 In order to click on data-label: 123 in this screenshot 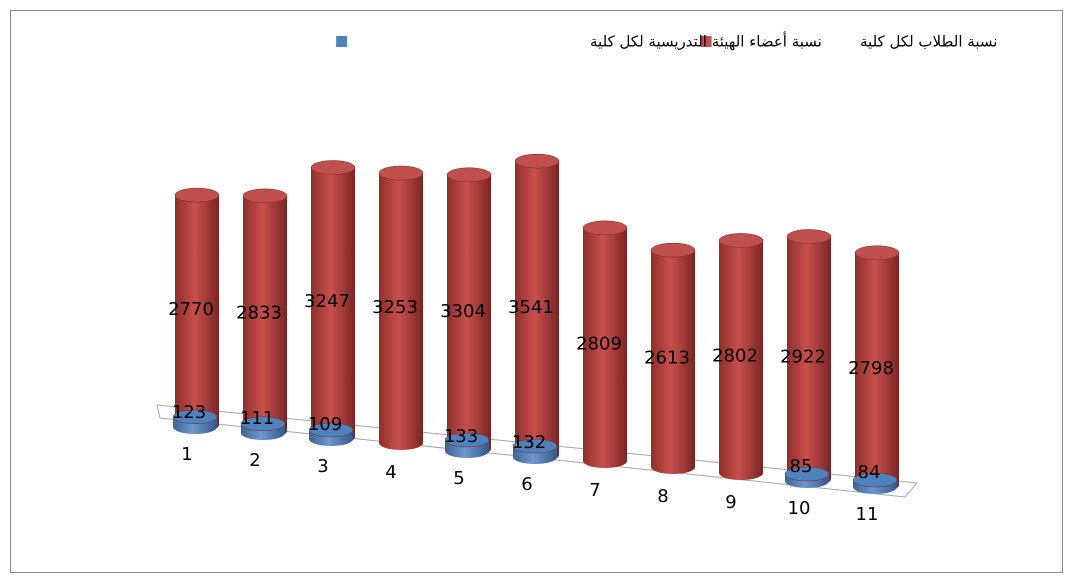, I will do `click(189, 412)`.